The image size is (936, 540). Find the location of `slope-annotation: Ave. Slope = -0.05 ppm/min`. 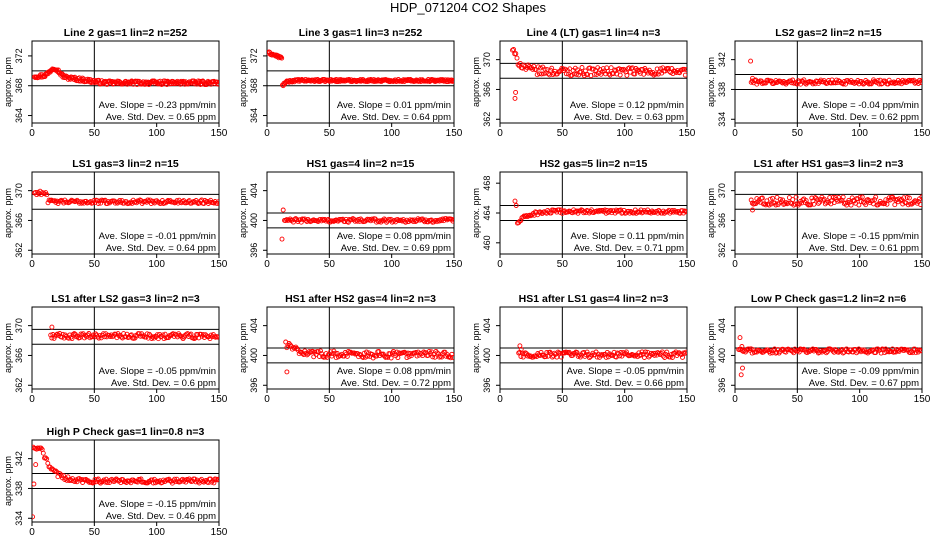

slope-annotation: Ave. Slope = -0.05 ppm/min is located at coordinates (625, 371).